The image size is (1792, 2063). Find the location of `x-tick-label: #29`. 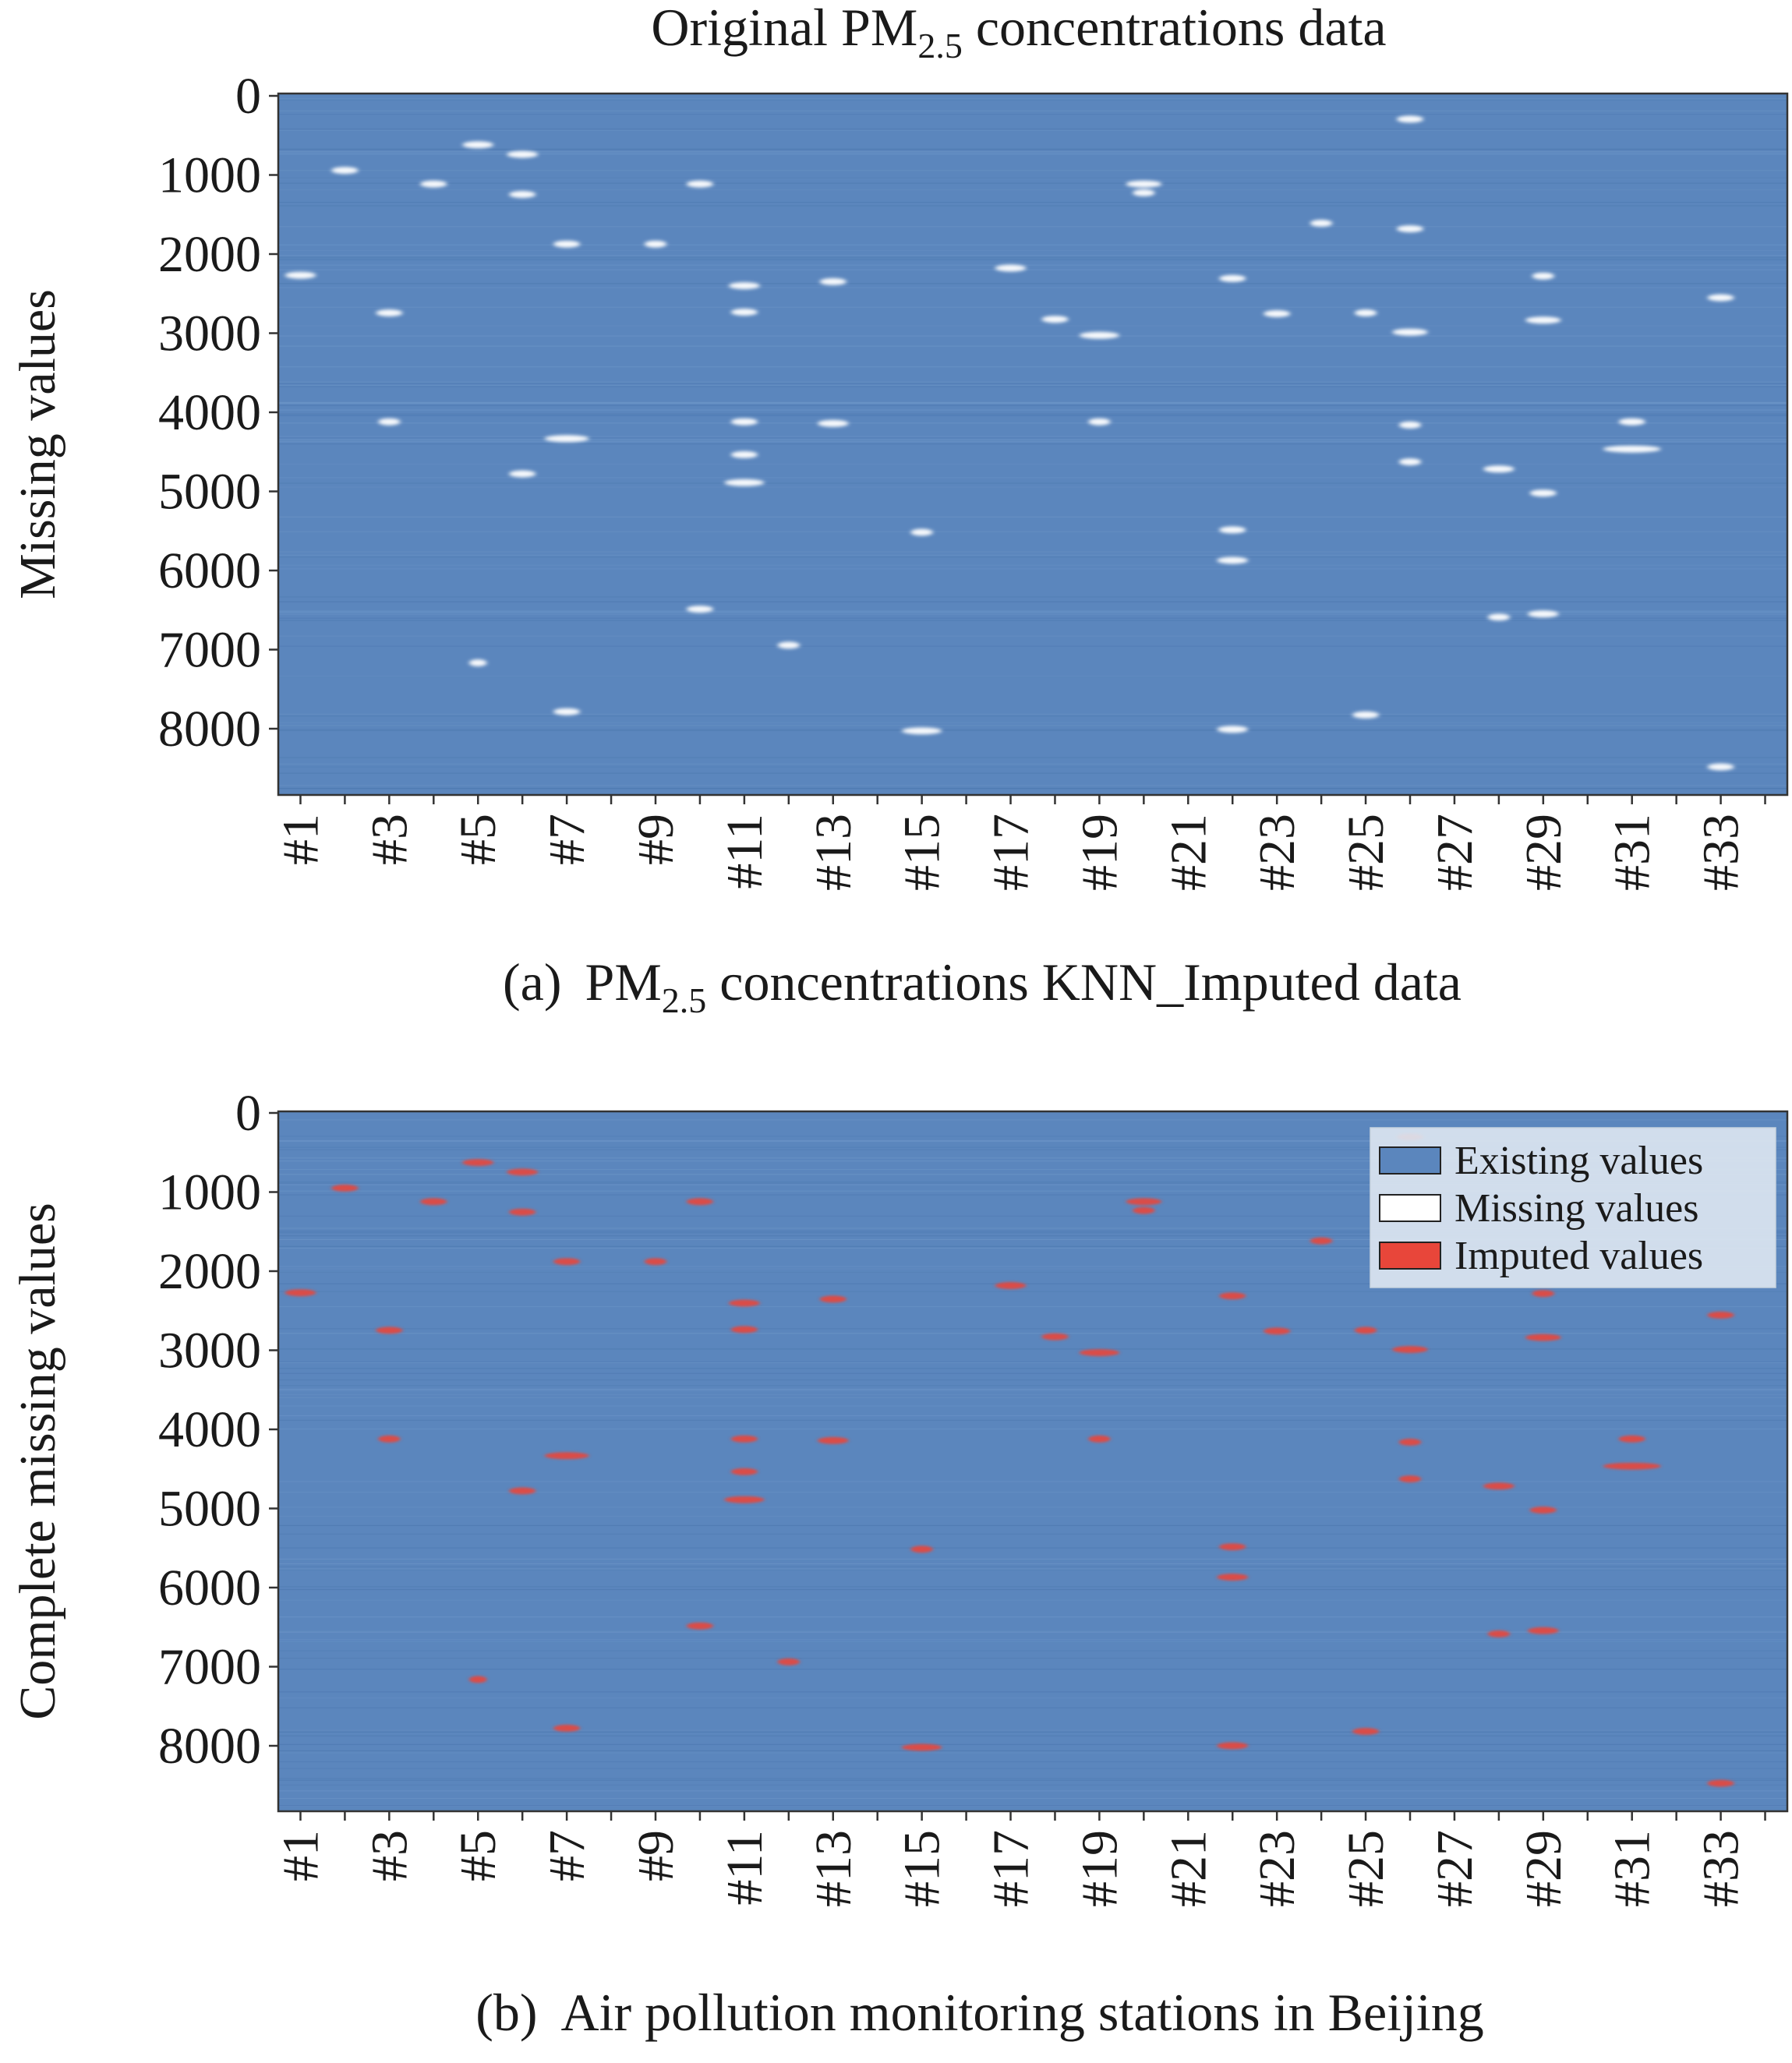

x-tick-label: #29 is located at coordinates (1543, 852).